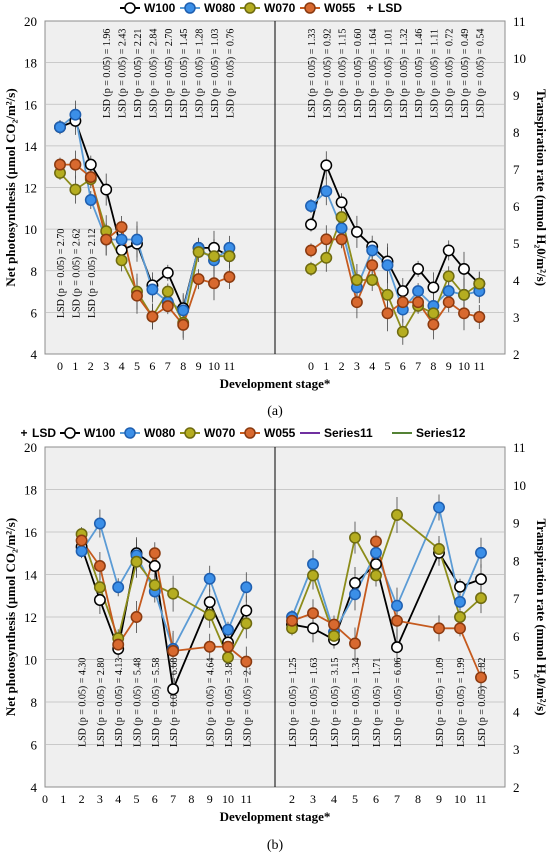  What do you see at coordinates (183, 366) in the screenshot?
I see `xtick-left-a-8: 8` at bounding box center [183, 366].